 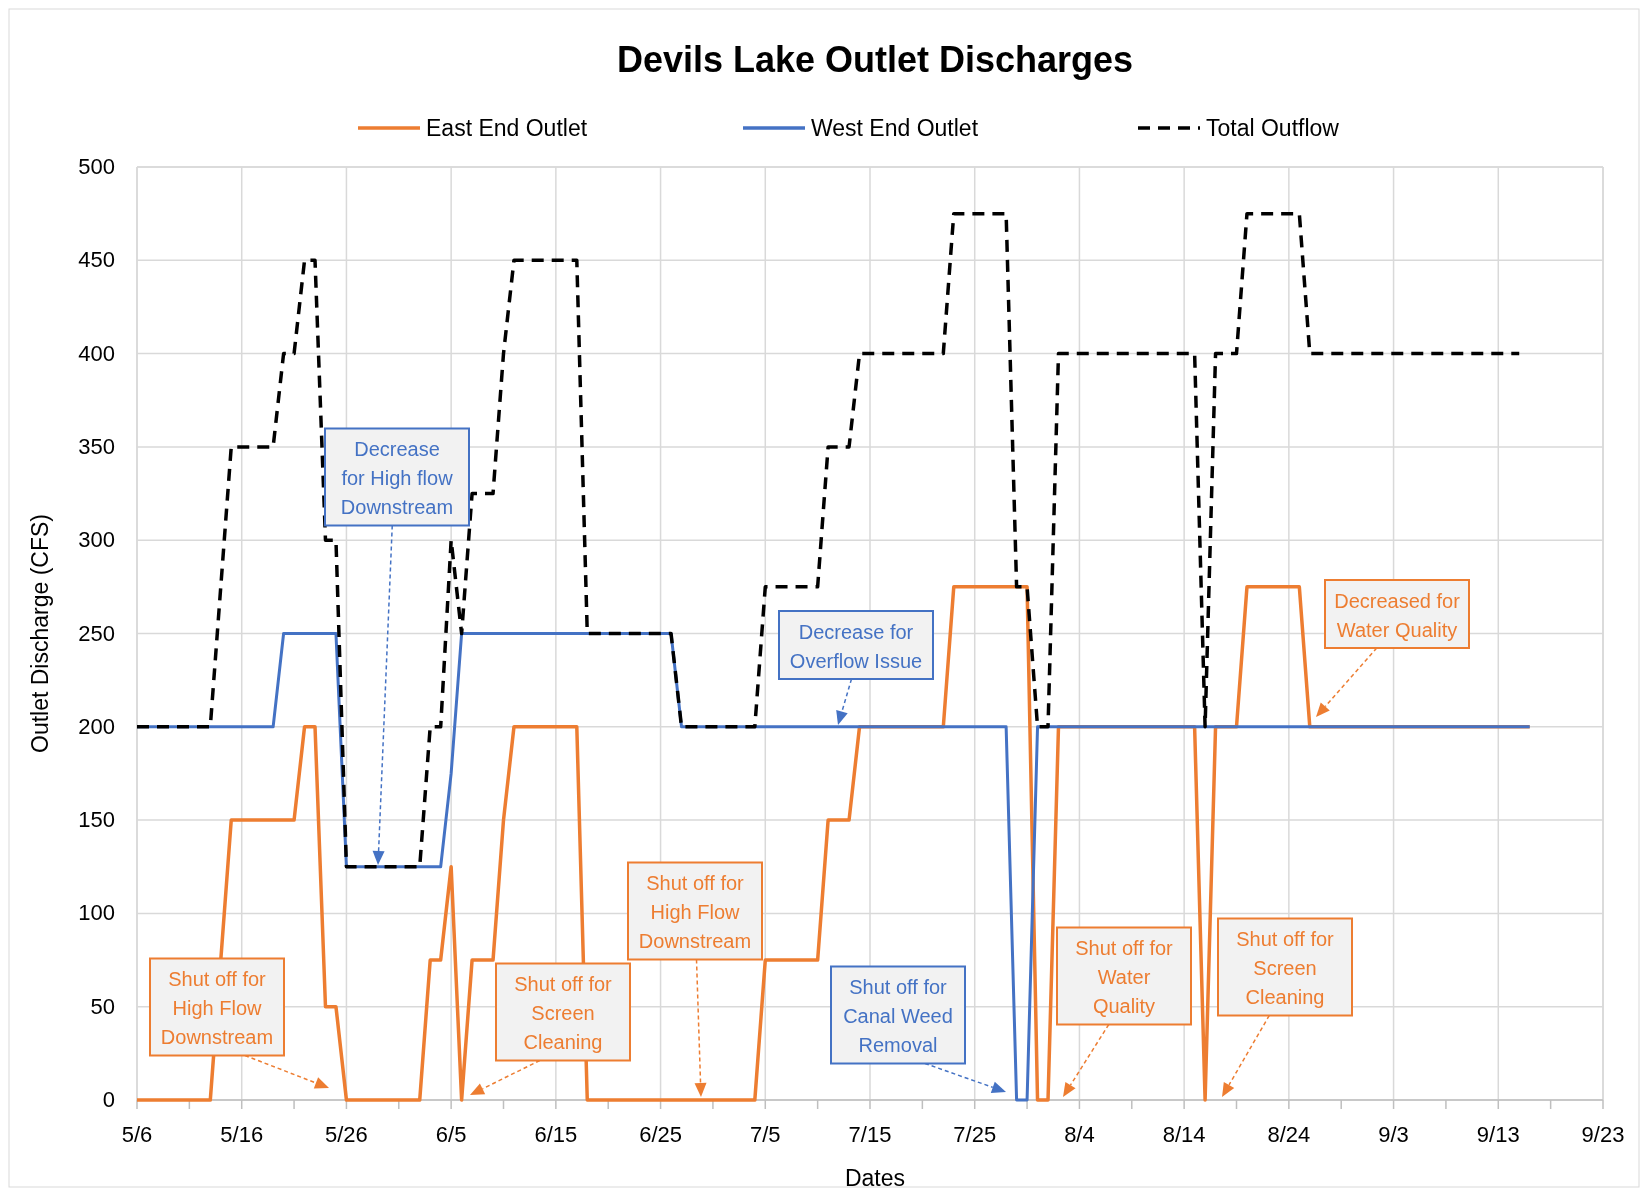 What do you see at coordinates (96, 353) in the screenshot?
I see `y-tick-label: 400` at bounding box center [96, 353].